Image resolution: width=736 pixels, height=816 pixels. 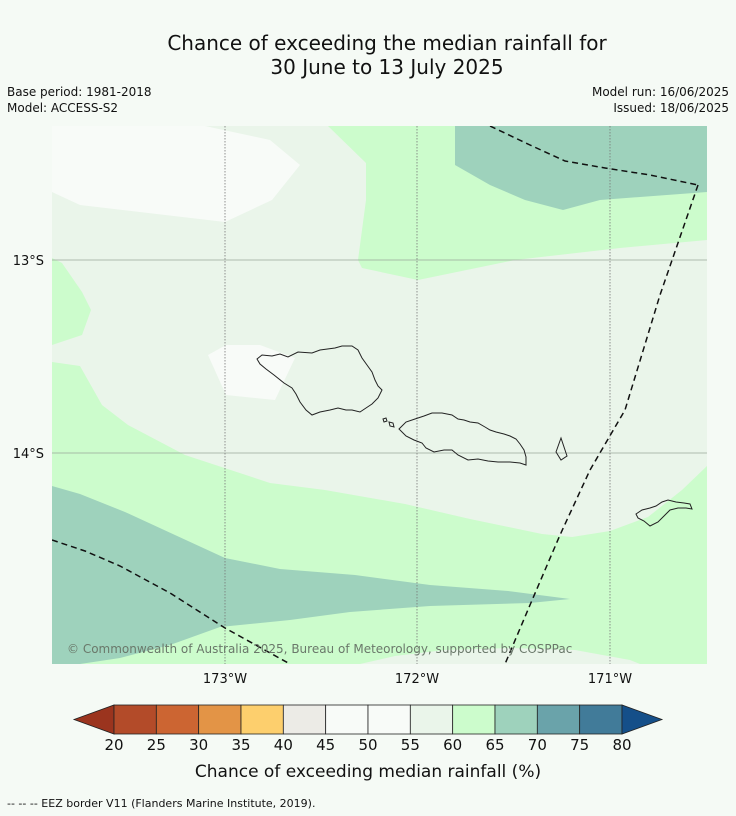 What do you see at coordinates (28, 261) in the screenshot?
I see `lat-label-13s: 13°S` at bounding box center [28, 261].